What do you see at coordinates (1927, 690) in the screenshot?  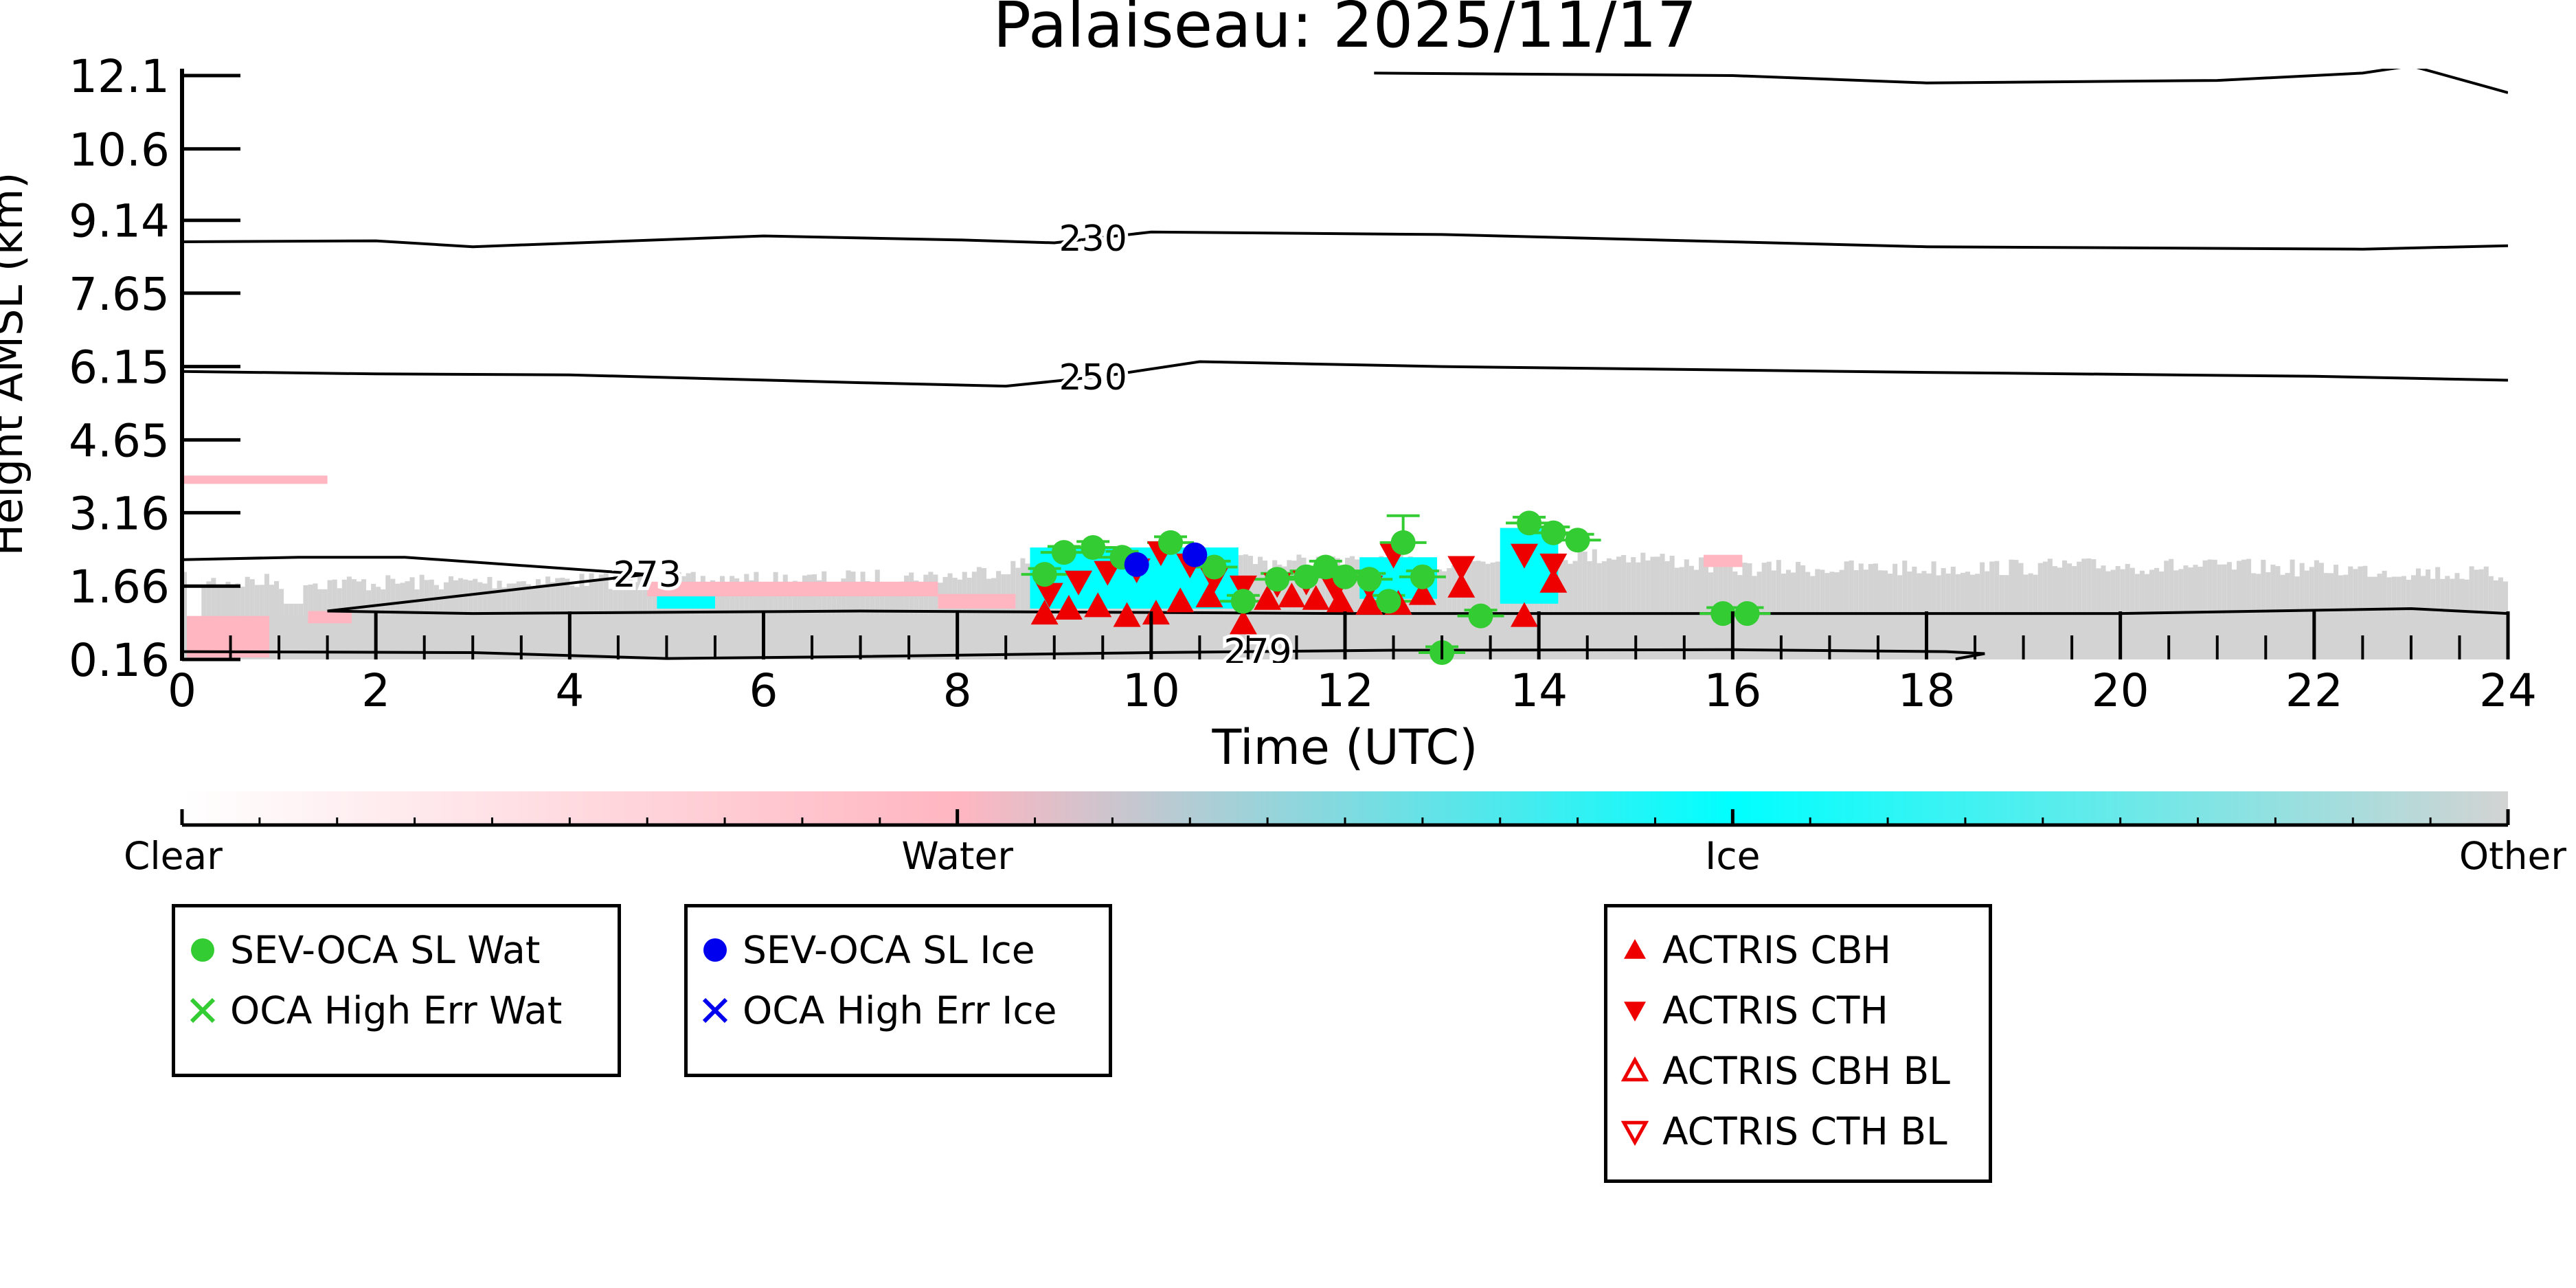 I see `x-tick-label: 18` at bounding box center [1927, 690].